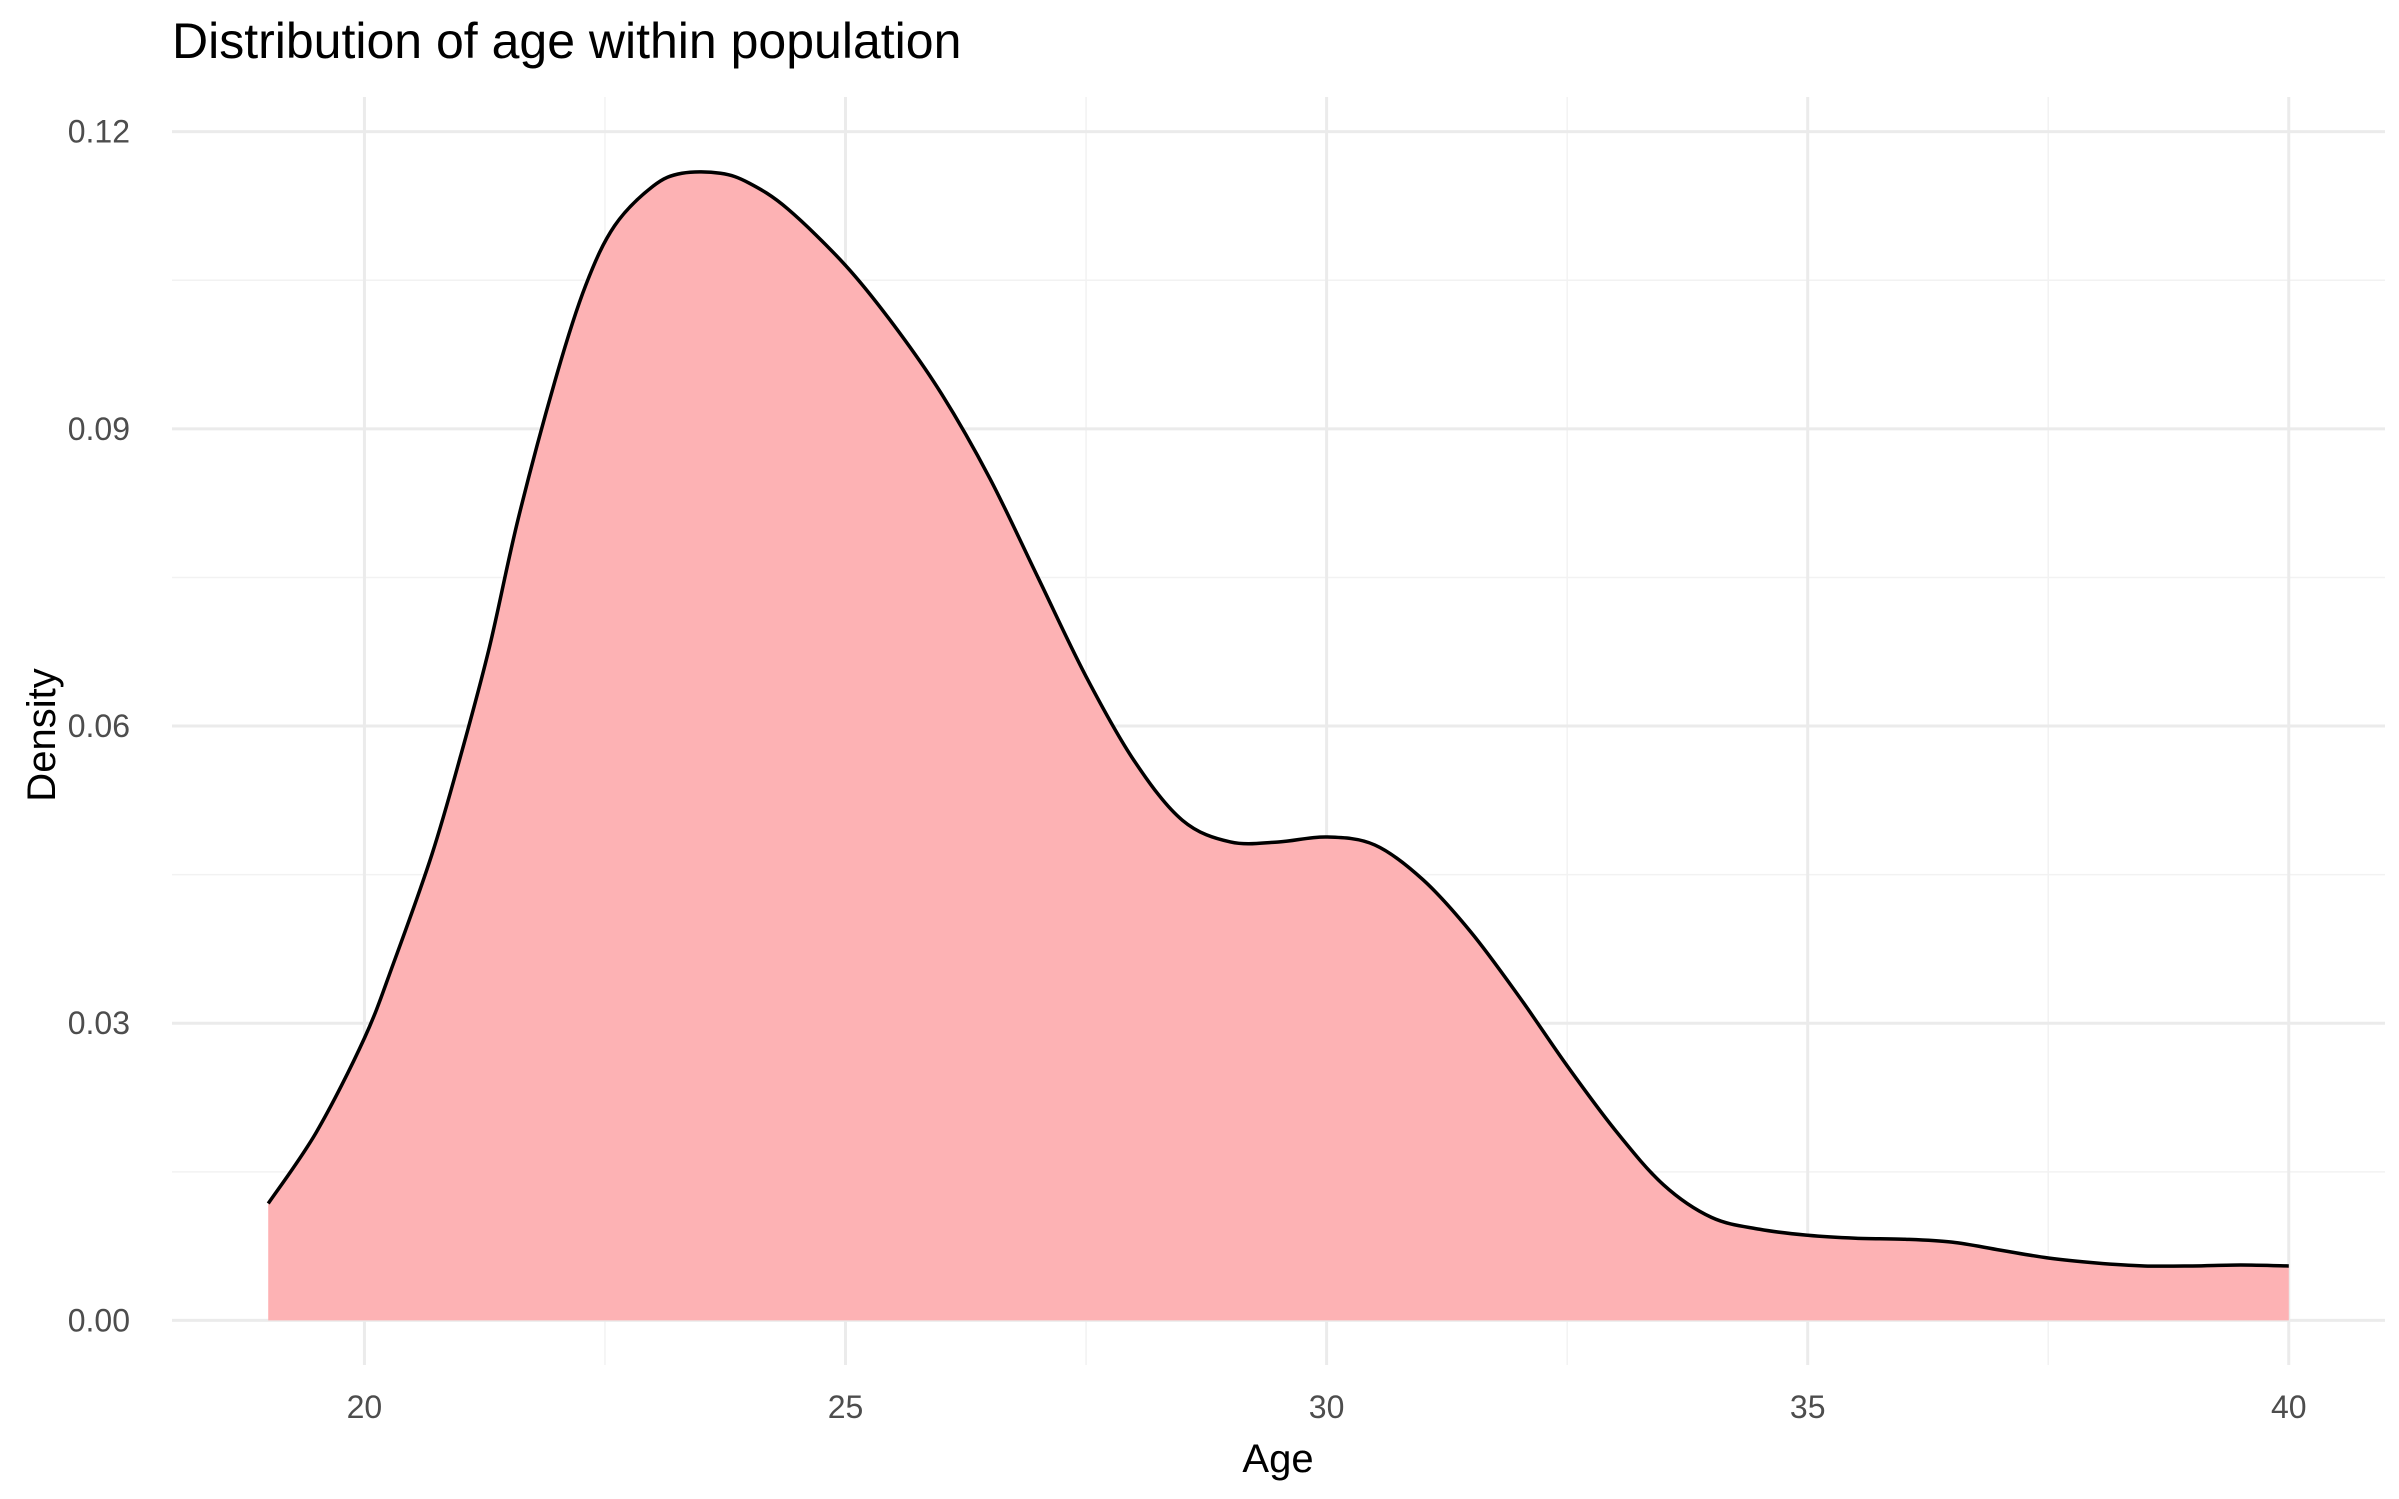  I want to click on x-tick-label: 30, so click(1327, 1407).